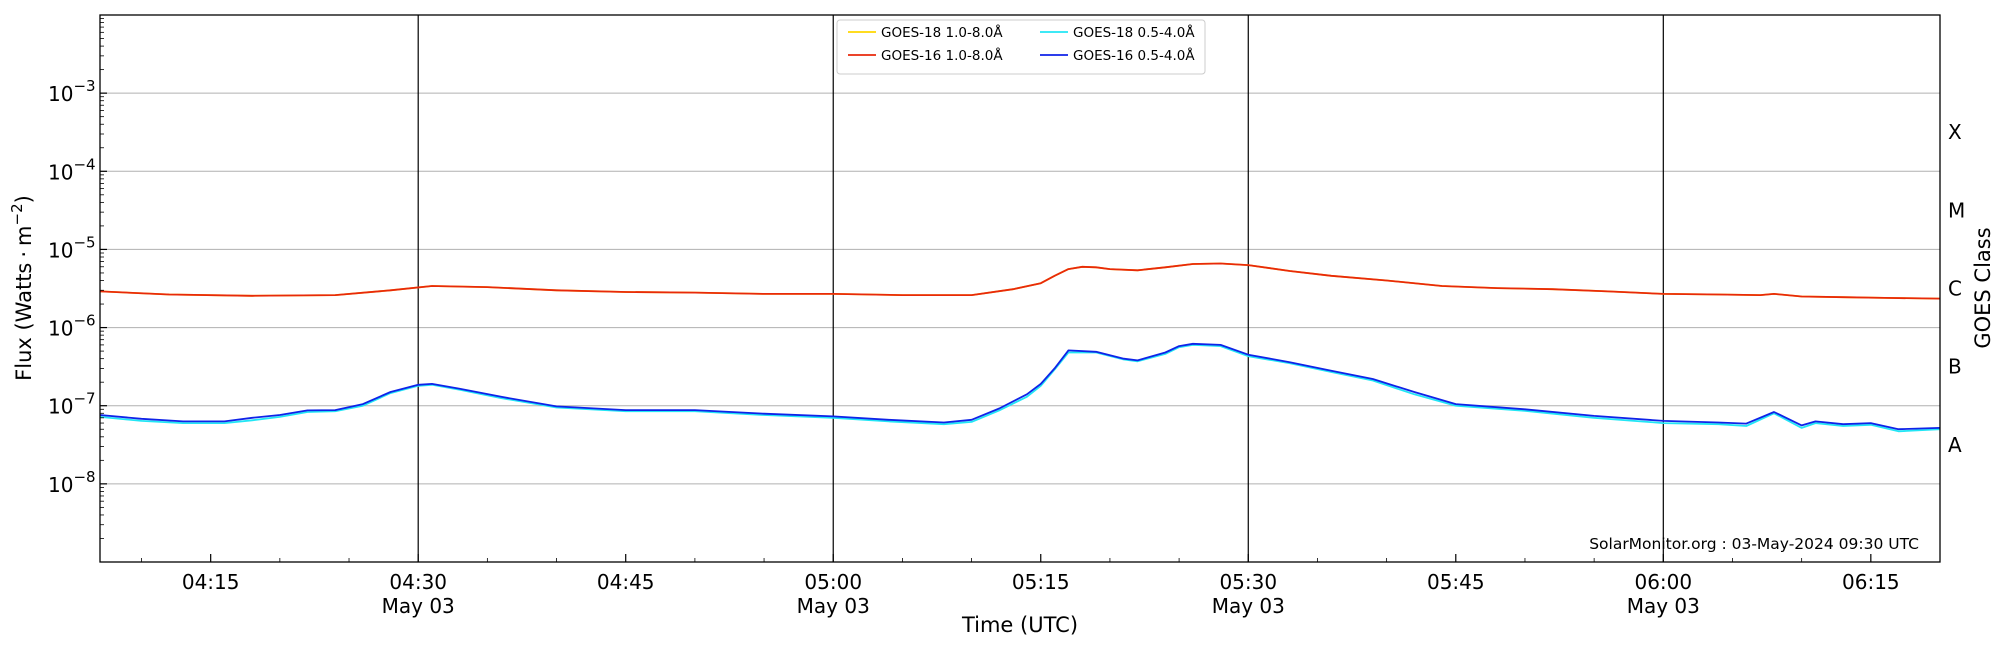  What do you see at coordinates (84, 164) in the screenshot?
I see `y-tick-exponent: −4` at bounding box center [84, 164].